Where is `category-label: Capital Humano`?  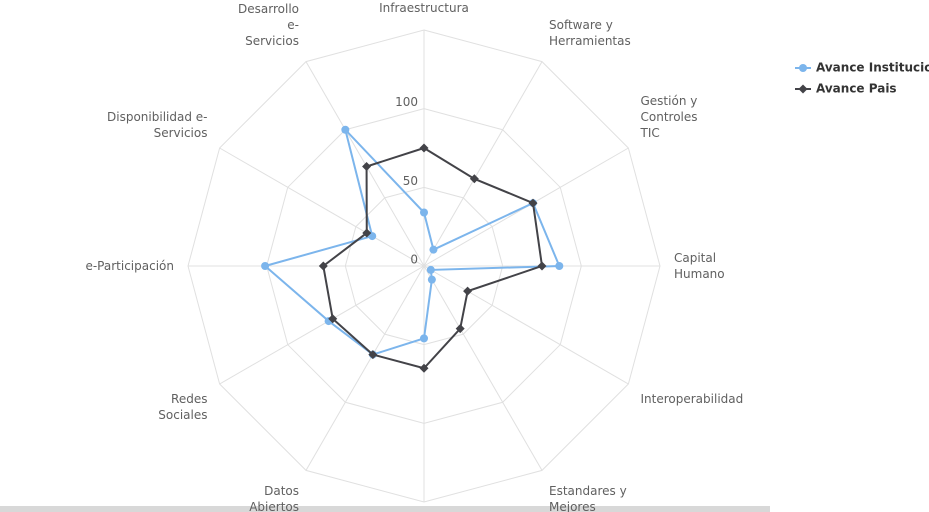 category-label: Capital Humano is located at coordinates (699, 266).